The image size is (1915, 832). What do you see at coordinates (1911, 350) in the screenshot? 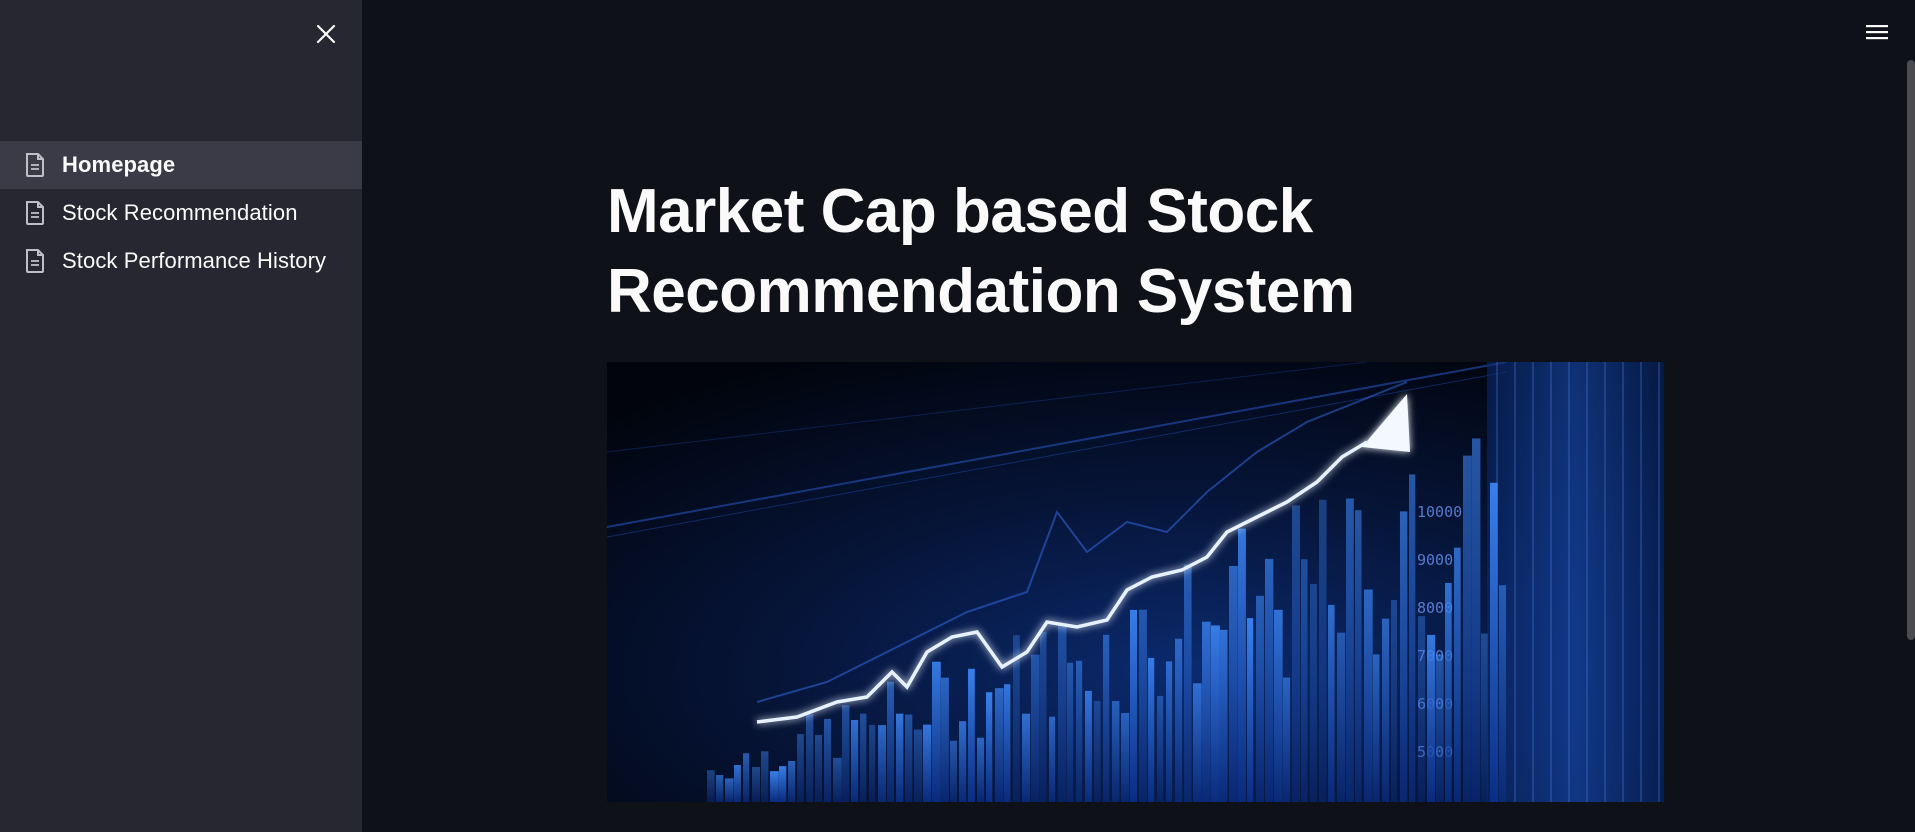
I see `scrollbar` at bounding box center [1911, 350].